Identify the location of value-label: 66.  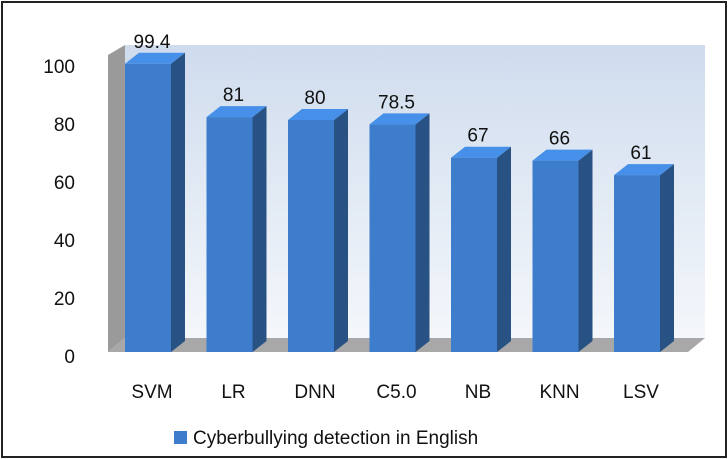
(559, 139).